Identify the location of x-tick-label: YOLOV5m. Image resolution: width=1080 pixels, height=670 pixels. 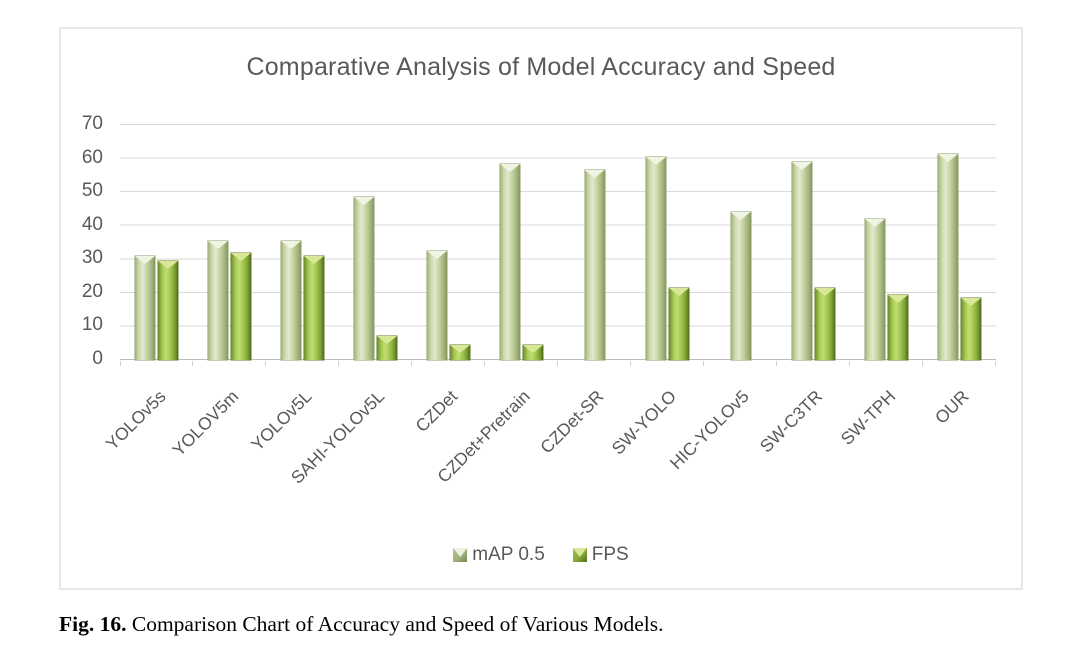
(205, 423).